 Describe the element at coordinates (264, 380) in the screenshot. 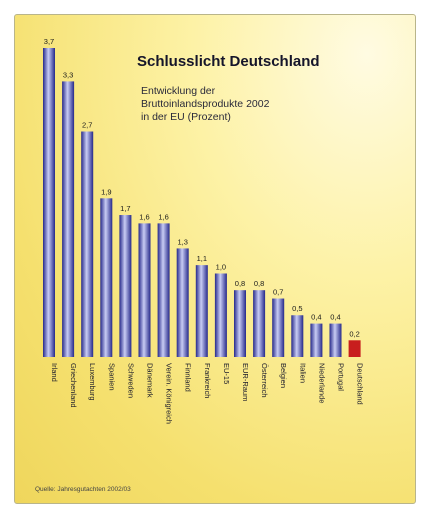

I see `category-label-11: Österreich` at that location.